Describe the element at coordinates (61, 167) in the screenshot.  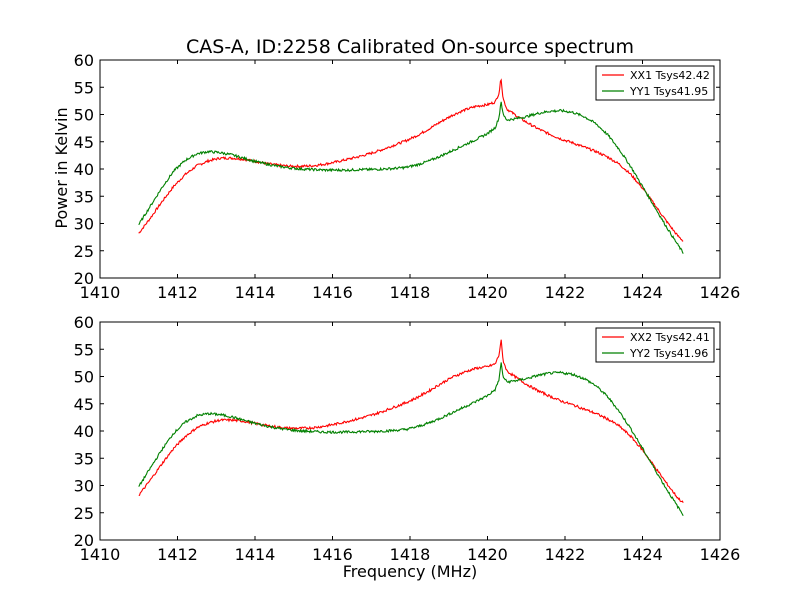
I see `y-axis-label: Power in Kelvin` at that location.